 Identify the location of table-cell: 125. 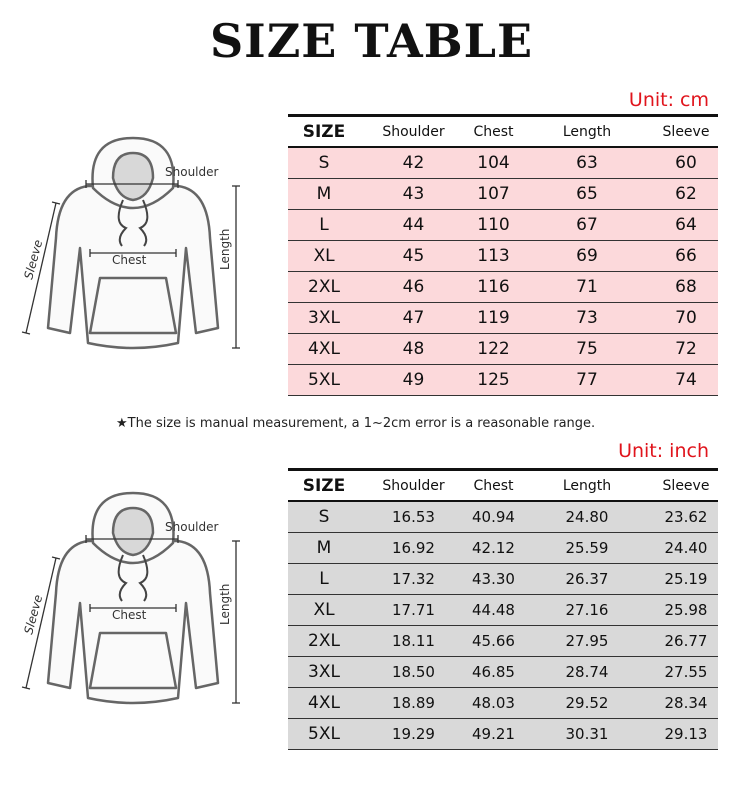
(493, 380).